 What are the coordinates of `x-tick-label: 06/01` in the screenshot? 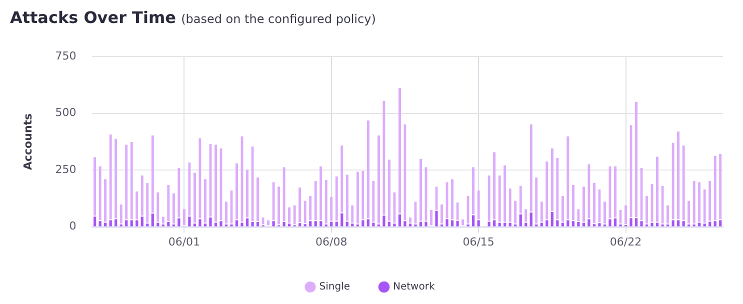 It's located at (184, 241).